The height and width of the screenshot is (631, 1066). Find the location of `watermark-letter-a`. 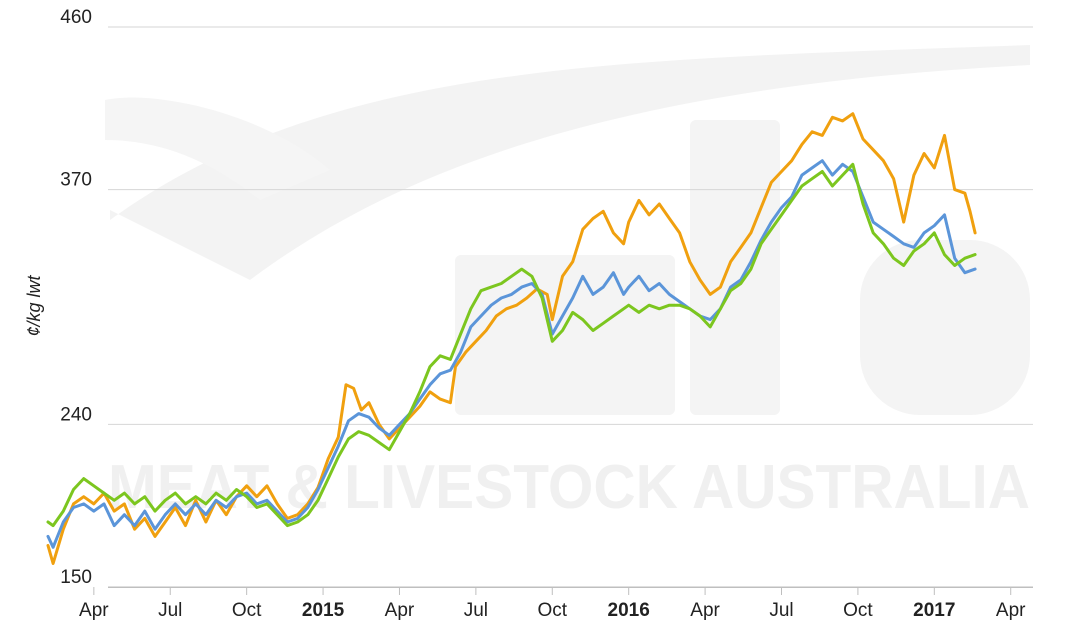

watermark-letter-a is located at coordinates (945, 327).